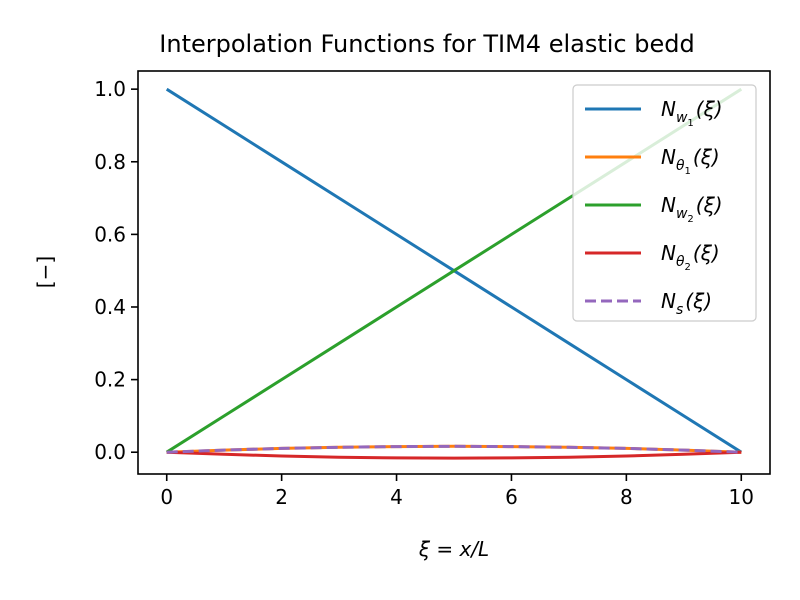 Image resolution: width=800 pixels, height=600 pixels. Describe the element at coordinates (692, 113) in the screenshot. I see `legend-label-1: Nw1(ξ)` at that location.